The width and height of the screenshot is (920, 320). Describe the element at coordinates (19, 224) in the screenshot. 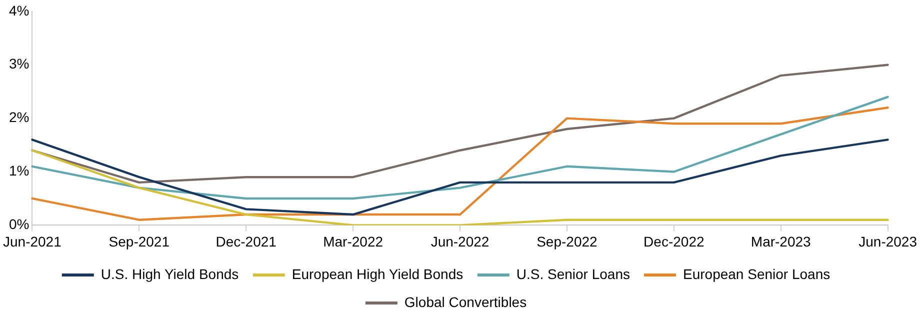

I see `y-tick-label: 0%` at that location.